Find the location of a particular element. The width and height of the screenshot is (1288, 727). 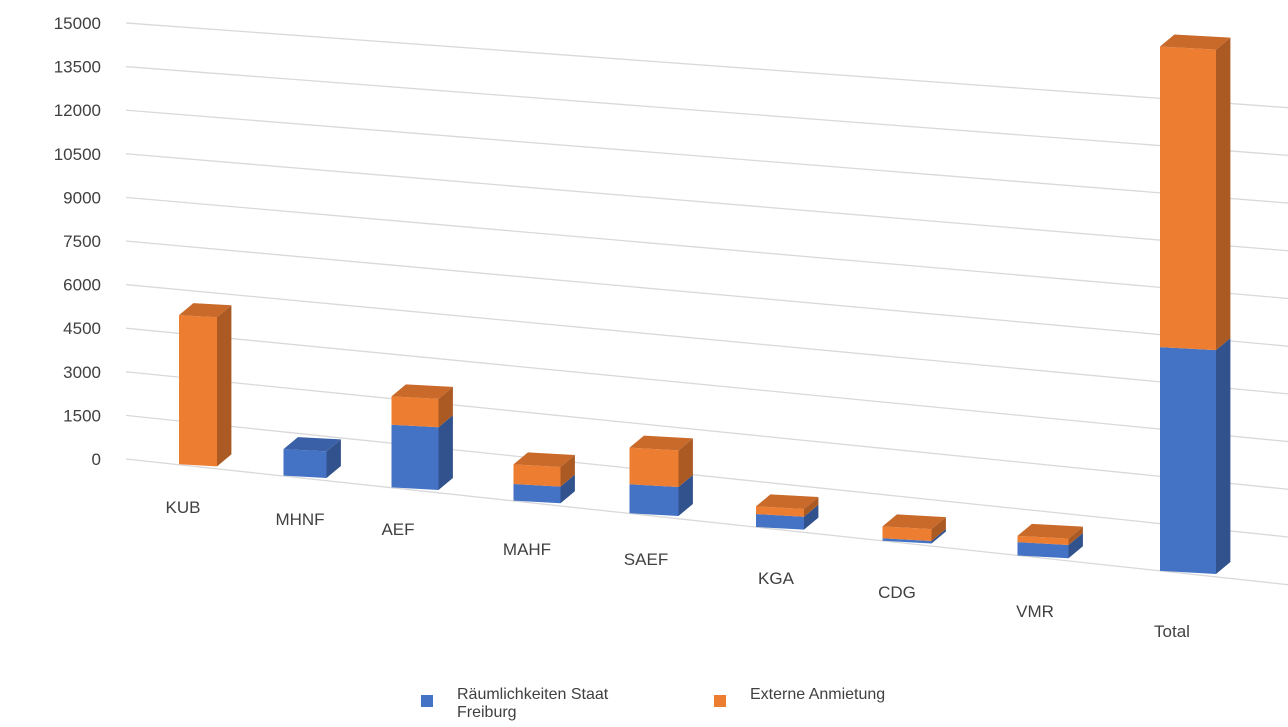

y-tick-label: 3000 is located at coordinates (82, 372).